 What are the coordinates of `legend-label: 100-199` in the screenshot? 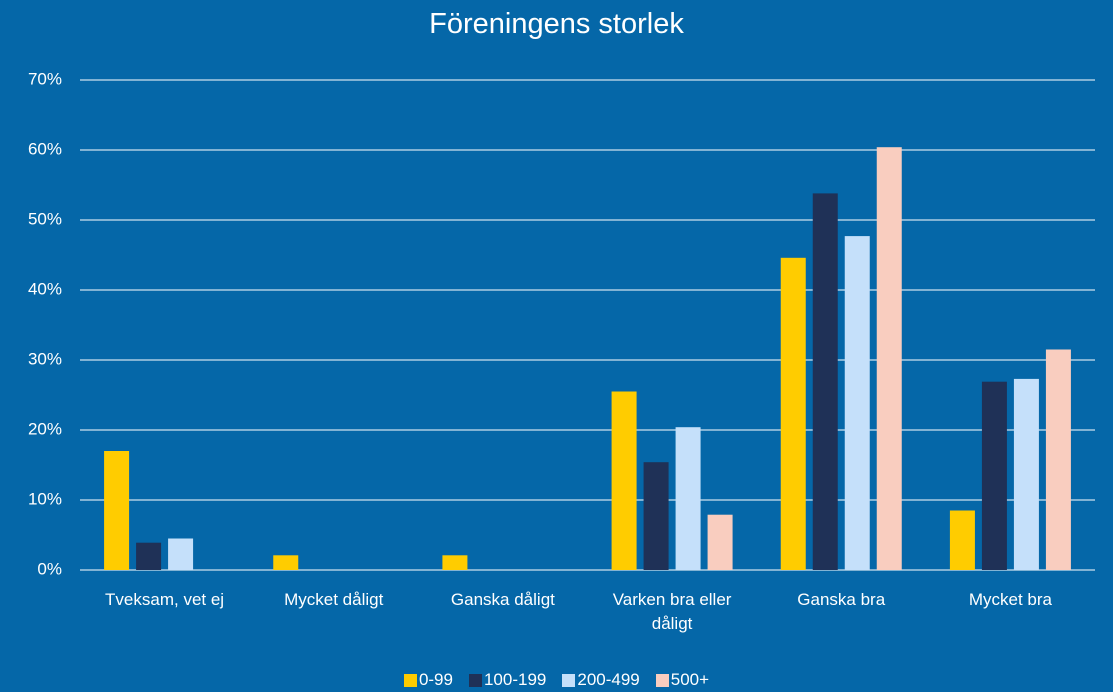 It's located at (515, 679).